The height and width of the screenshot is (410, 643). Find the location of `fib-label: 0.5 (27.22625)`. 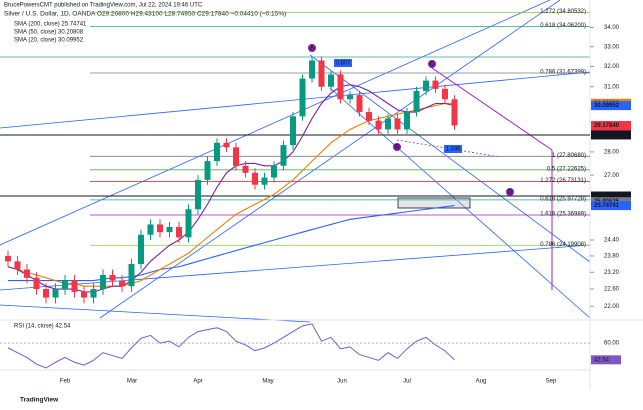

fib-label: 0.5 (27.22625) is located at coordinates (566, 169).